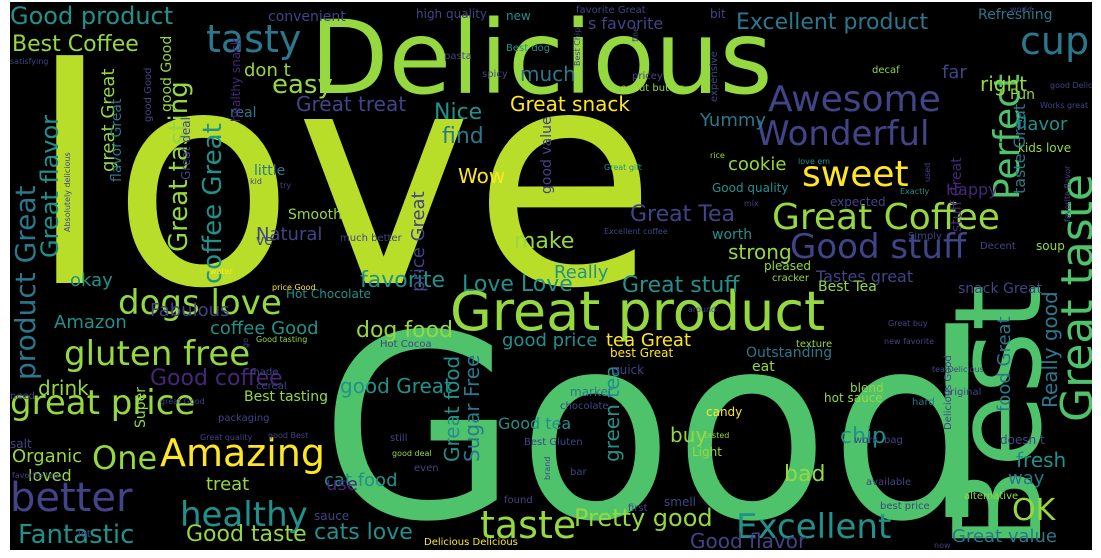 The width and height of the screenshot is (1101, 558). What do you see at coordinates (1019, 148) in the screenshot?
I see `word-taste-great: taste Great` at bounding box center [1019, 148].